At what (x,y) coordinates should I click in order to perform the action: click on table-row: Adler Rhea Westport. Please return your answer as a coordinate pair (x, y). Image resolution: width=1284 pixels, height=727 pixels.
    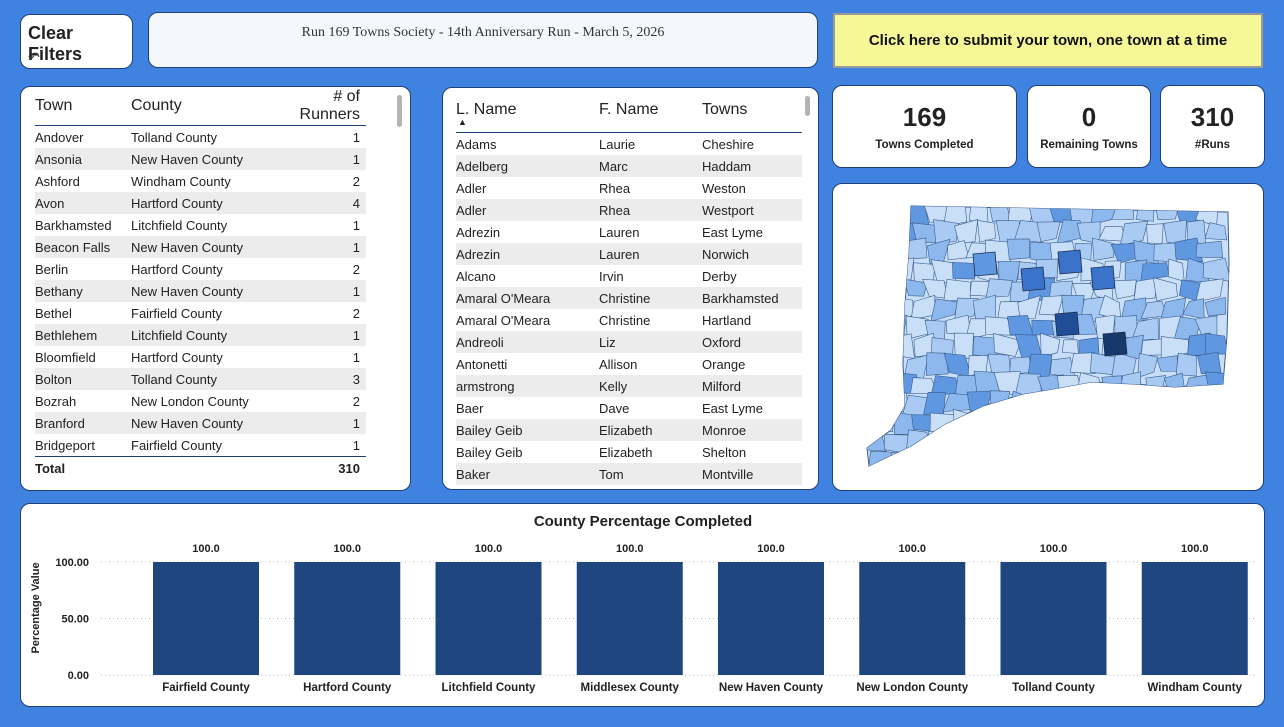
    Looking at the image, I should click on (629, 210).